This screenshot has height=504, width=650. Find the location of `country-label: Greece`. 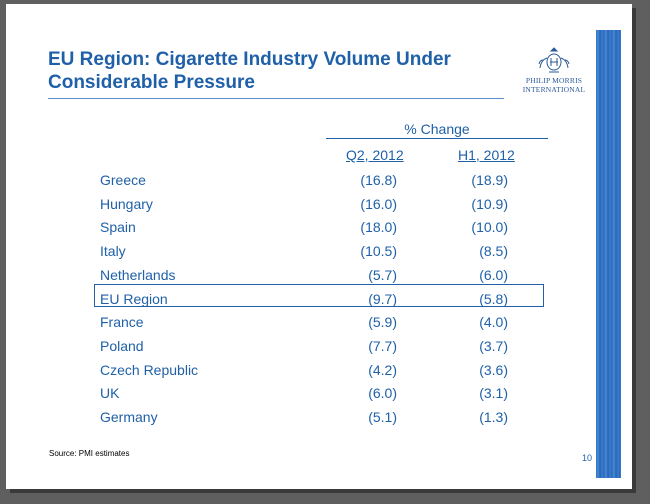

country-label: Greece is located at coordinates (123, 180).